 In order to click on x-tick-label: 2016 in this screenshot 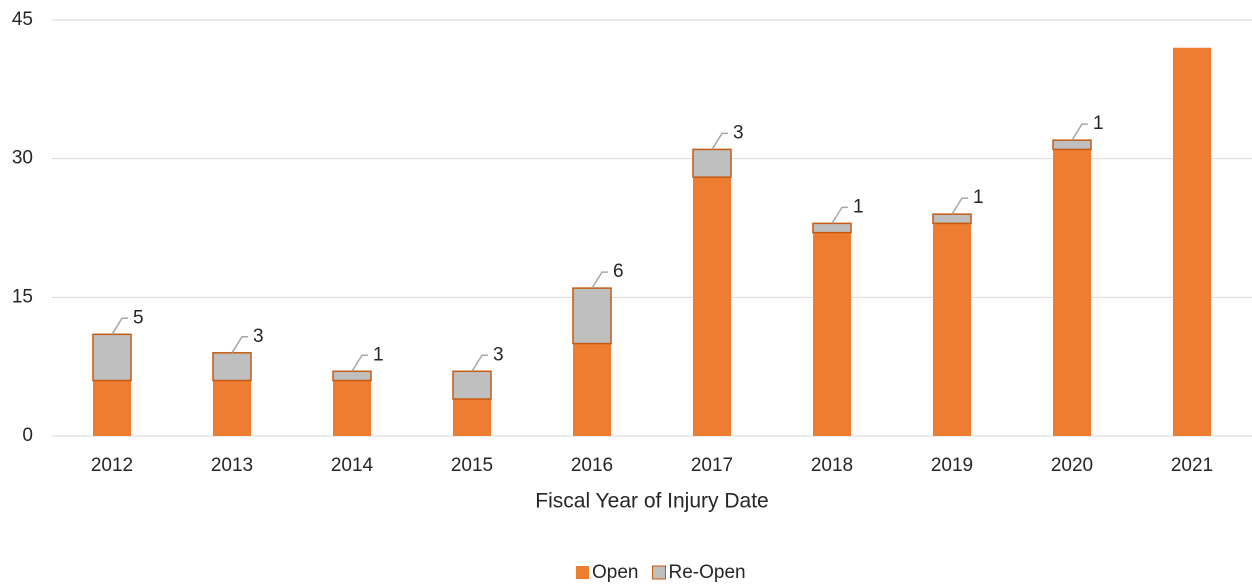, I will do `click(592, 465)`.